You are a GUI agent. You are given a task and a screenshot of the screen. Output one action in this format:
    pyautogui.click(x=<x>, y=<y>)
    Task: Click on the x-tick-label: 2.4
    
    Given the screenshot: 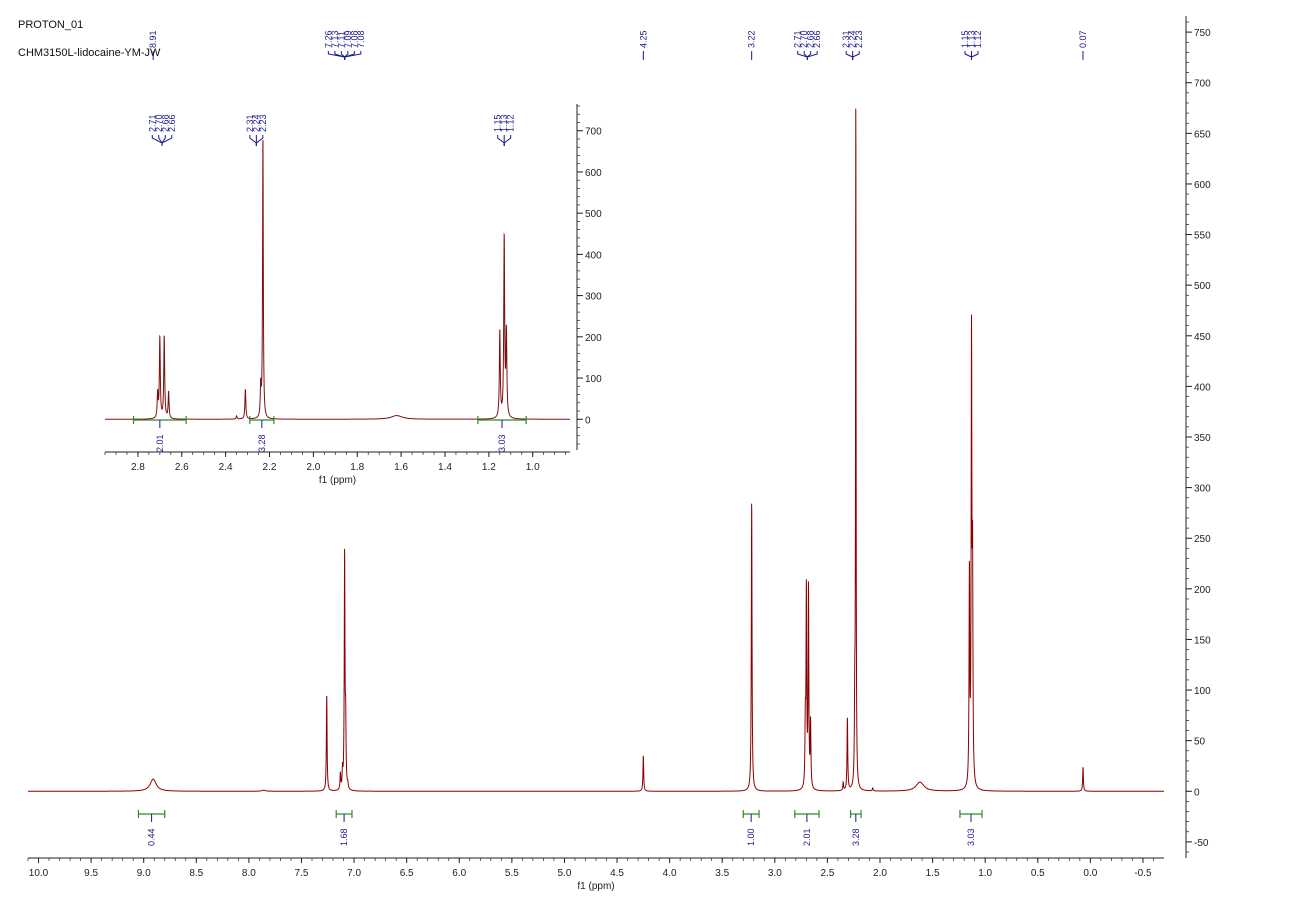 What is the action you would take?
    pyautogui.click(x=226, y=467)
    